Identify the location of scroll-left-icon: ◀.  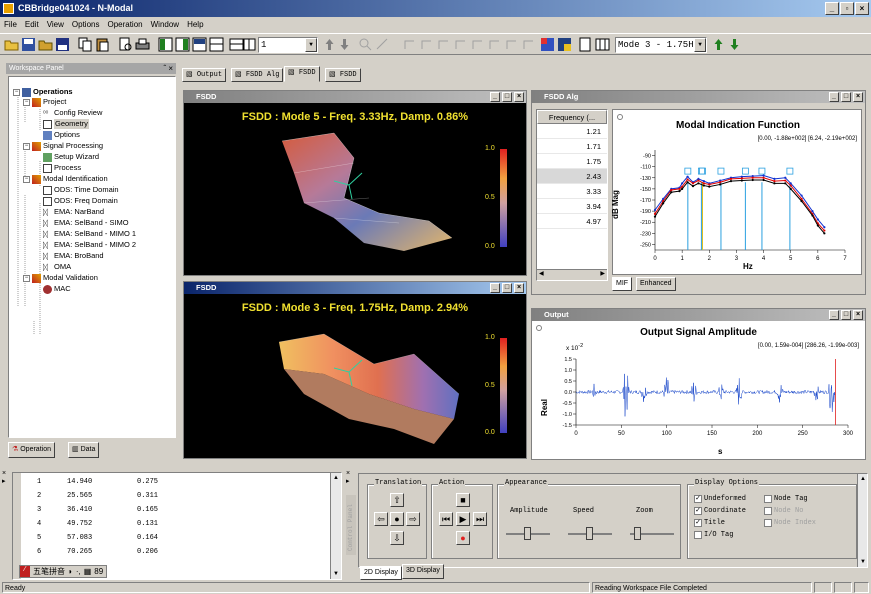
(541, 274).